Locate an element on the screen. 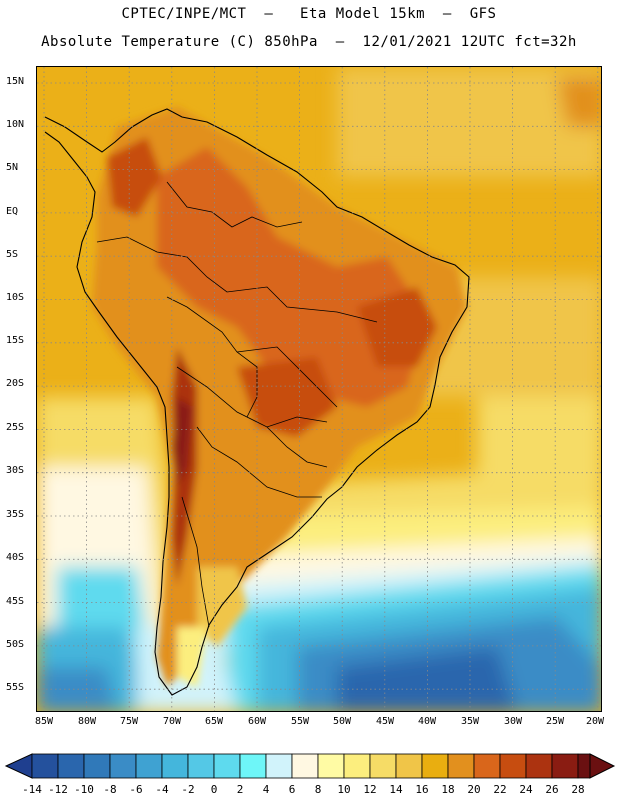  lon-label-30w: 30W is located at coordinates (513, 721).